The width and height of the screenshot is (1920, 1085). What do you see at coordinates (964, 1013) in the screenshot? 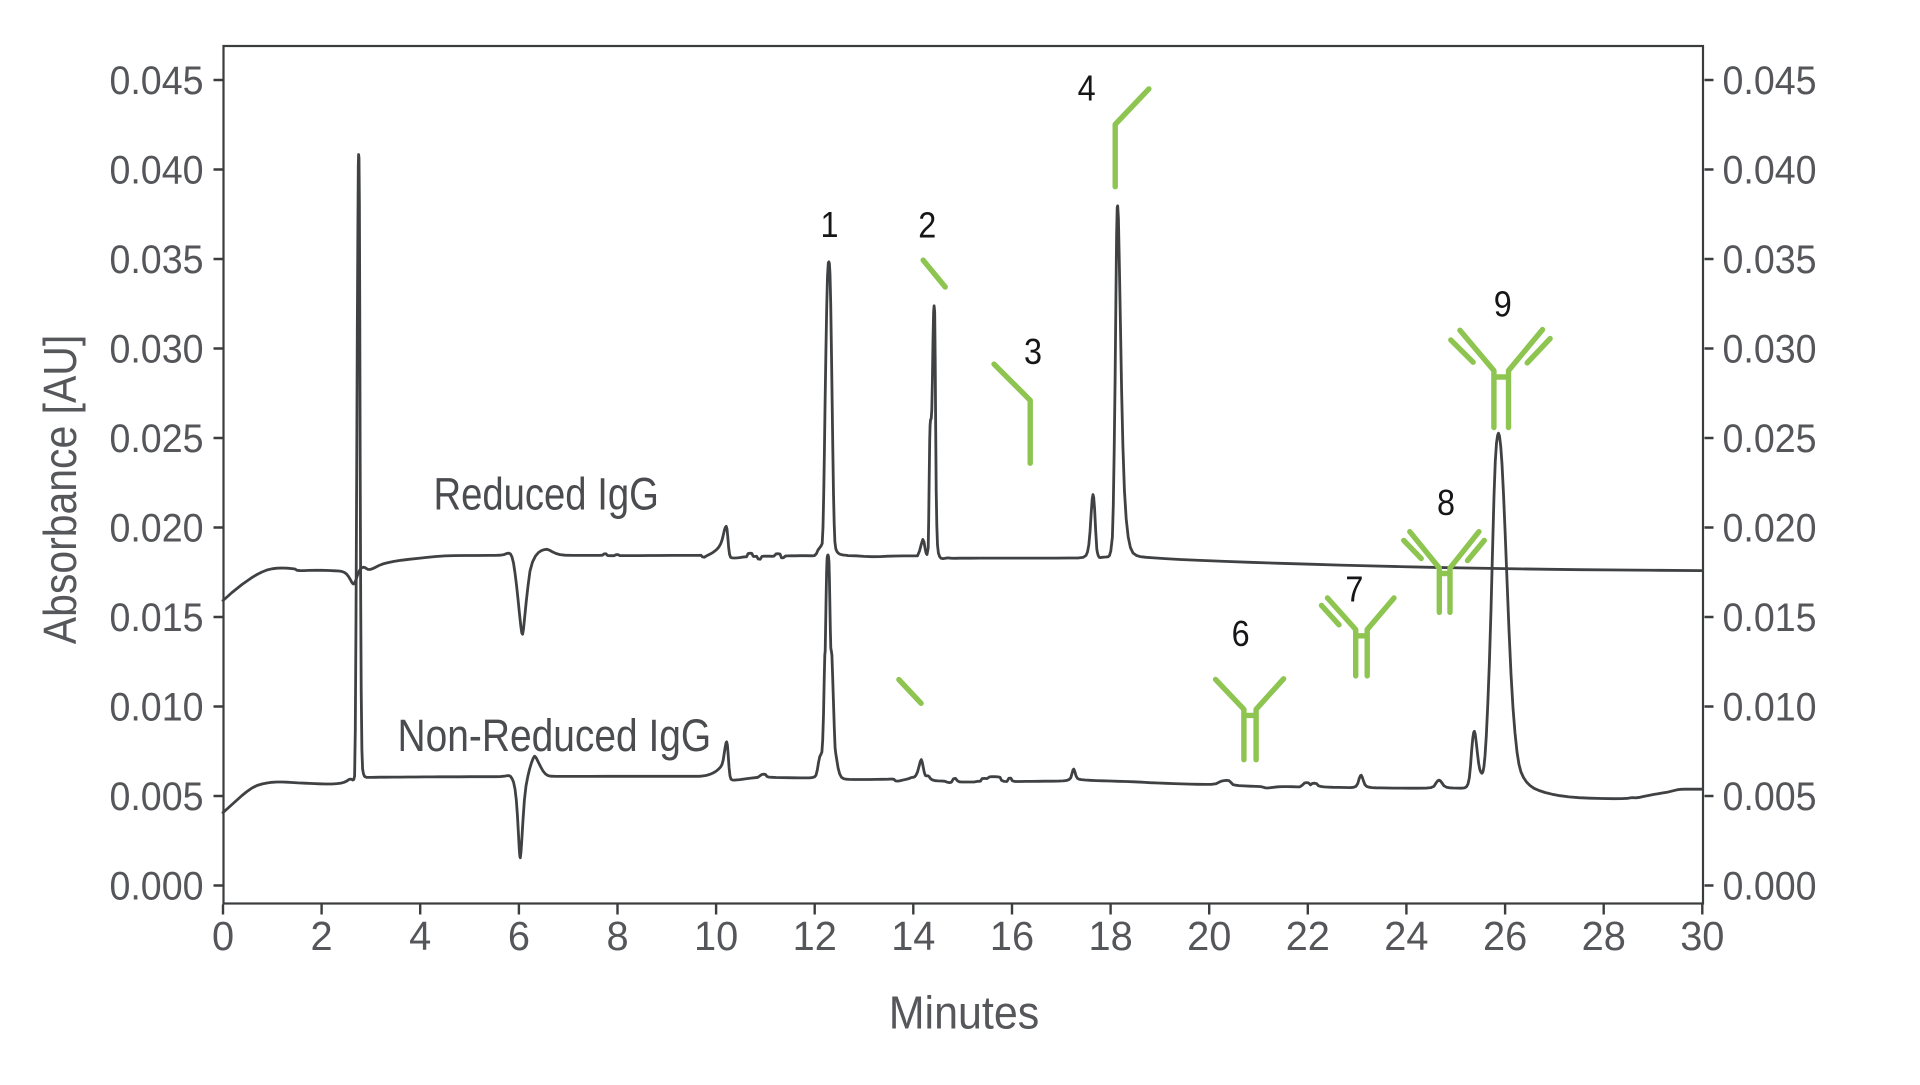
I see `svg-text: Minutes` at bounding box center [964, 1013].